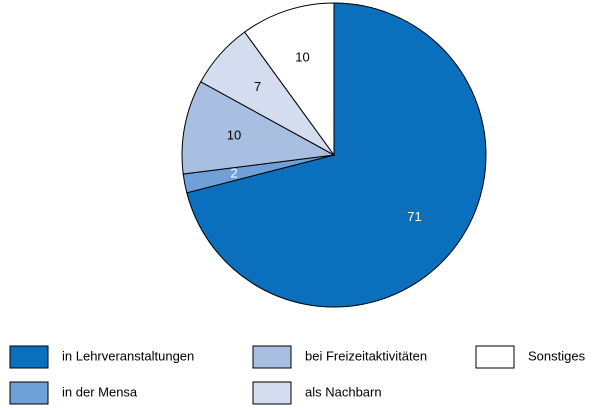  What do you see at coordinates (233, 173) in the screenshot?
I see `slice-label: 2` at bounding box center [233, 173].